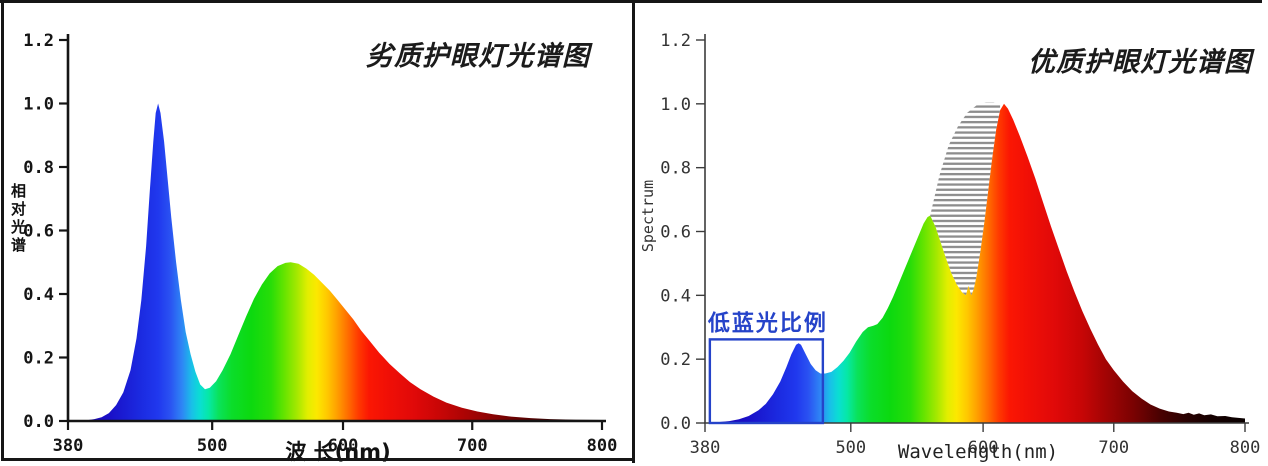 This screenshot has width=1268, height=466. I want to click on low-blue-light-label: 低蓝光比例, so click(767, 323).